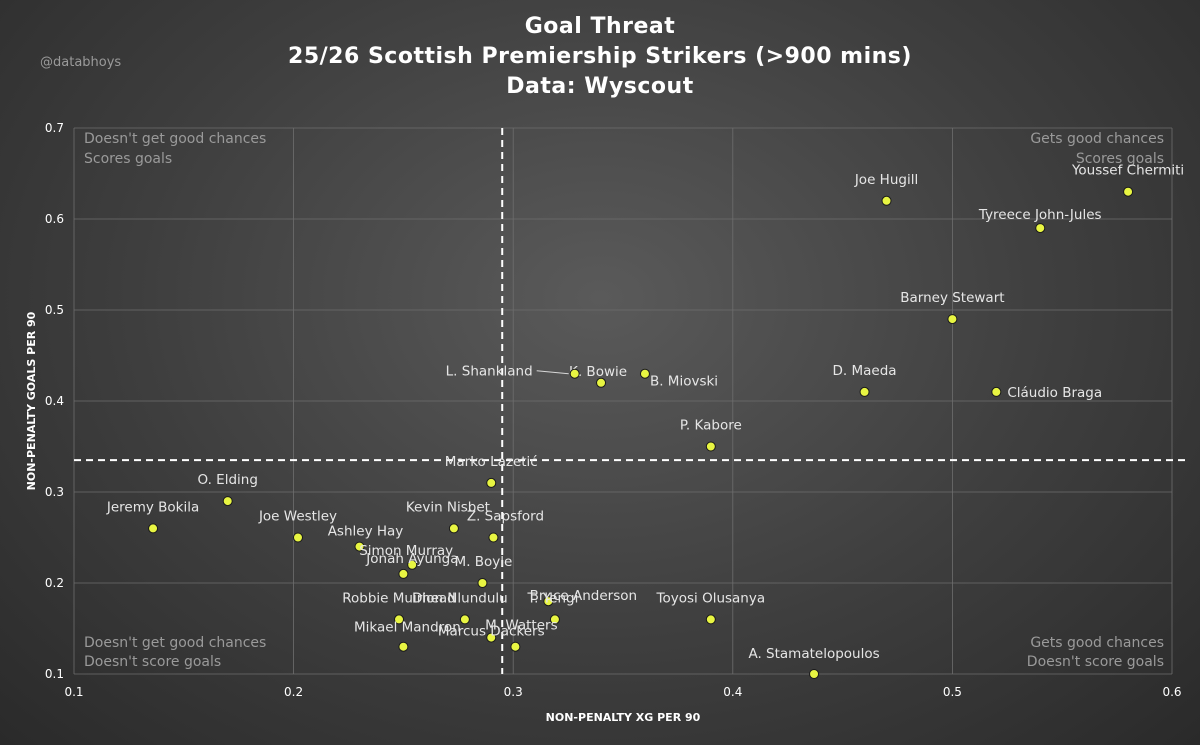 This screenshot has height=745, width=1200. I want to click on quadrant-top-left-line-2: Scores goals, so click(128, 159).